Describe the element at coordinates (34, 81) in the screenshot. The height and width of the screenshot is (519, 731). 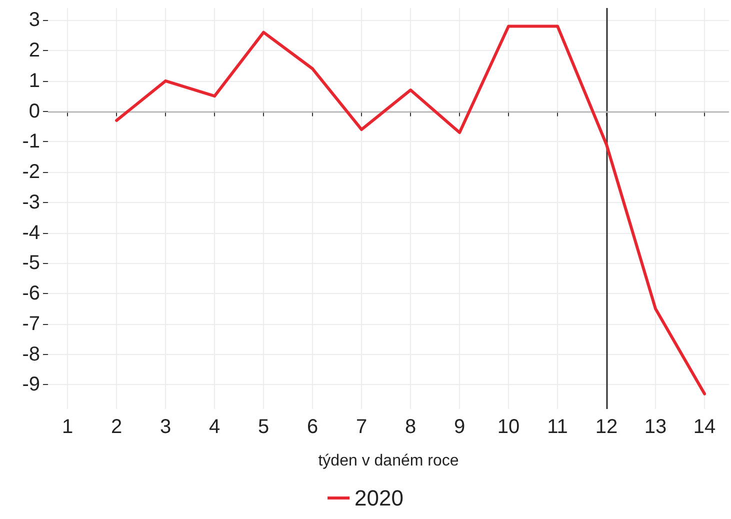
I see `y-tick-label: 1` at that location.